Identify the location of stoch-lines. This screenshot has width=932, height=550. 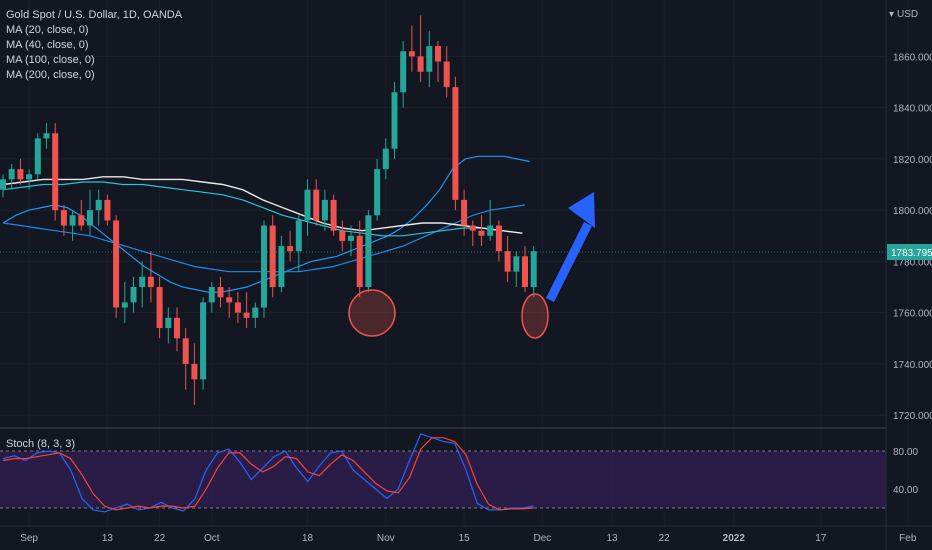
(268, 473).